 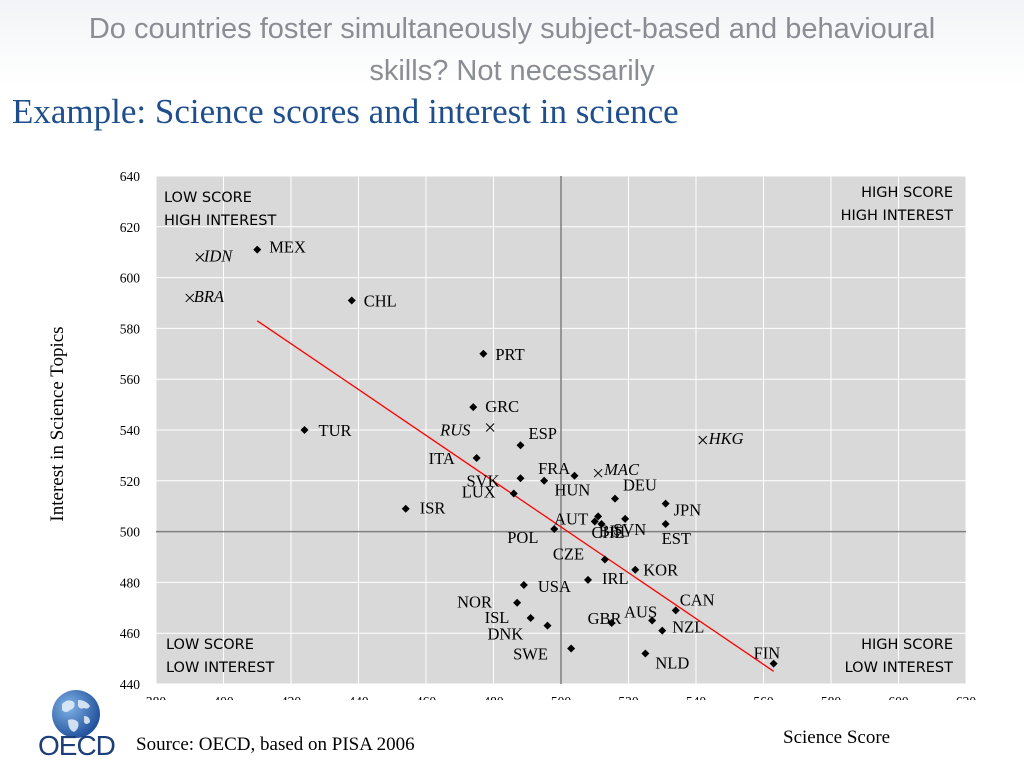 What do you see at coordinates (76, 714) in the screenshot?
I see `oecd-globe-icon` at bounding box center [76, 714].